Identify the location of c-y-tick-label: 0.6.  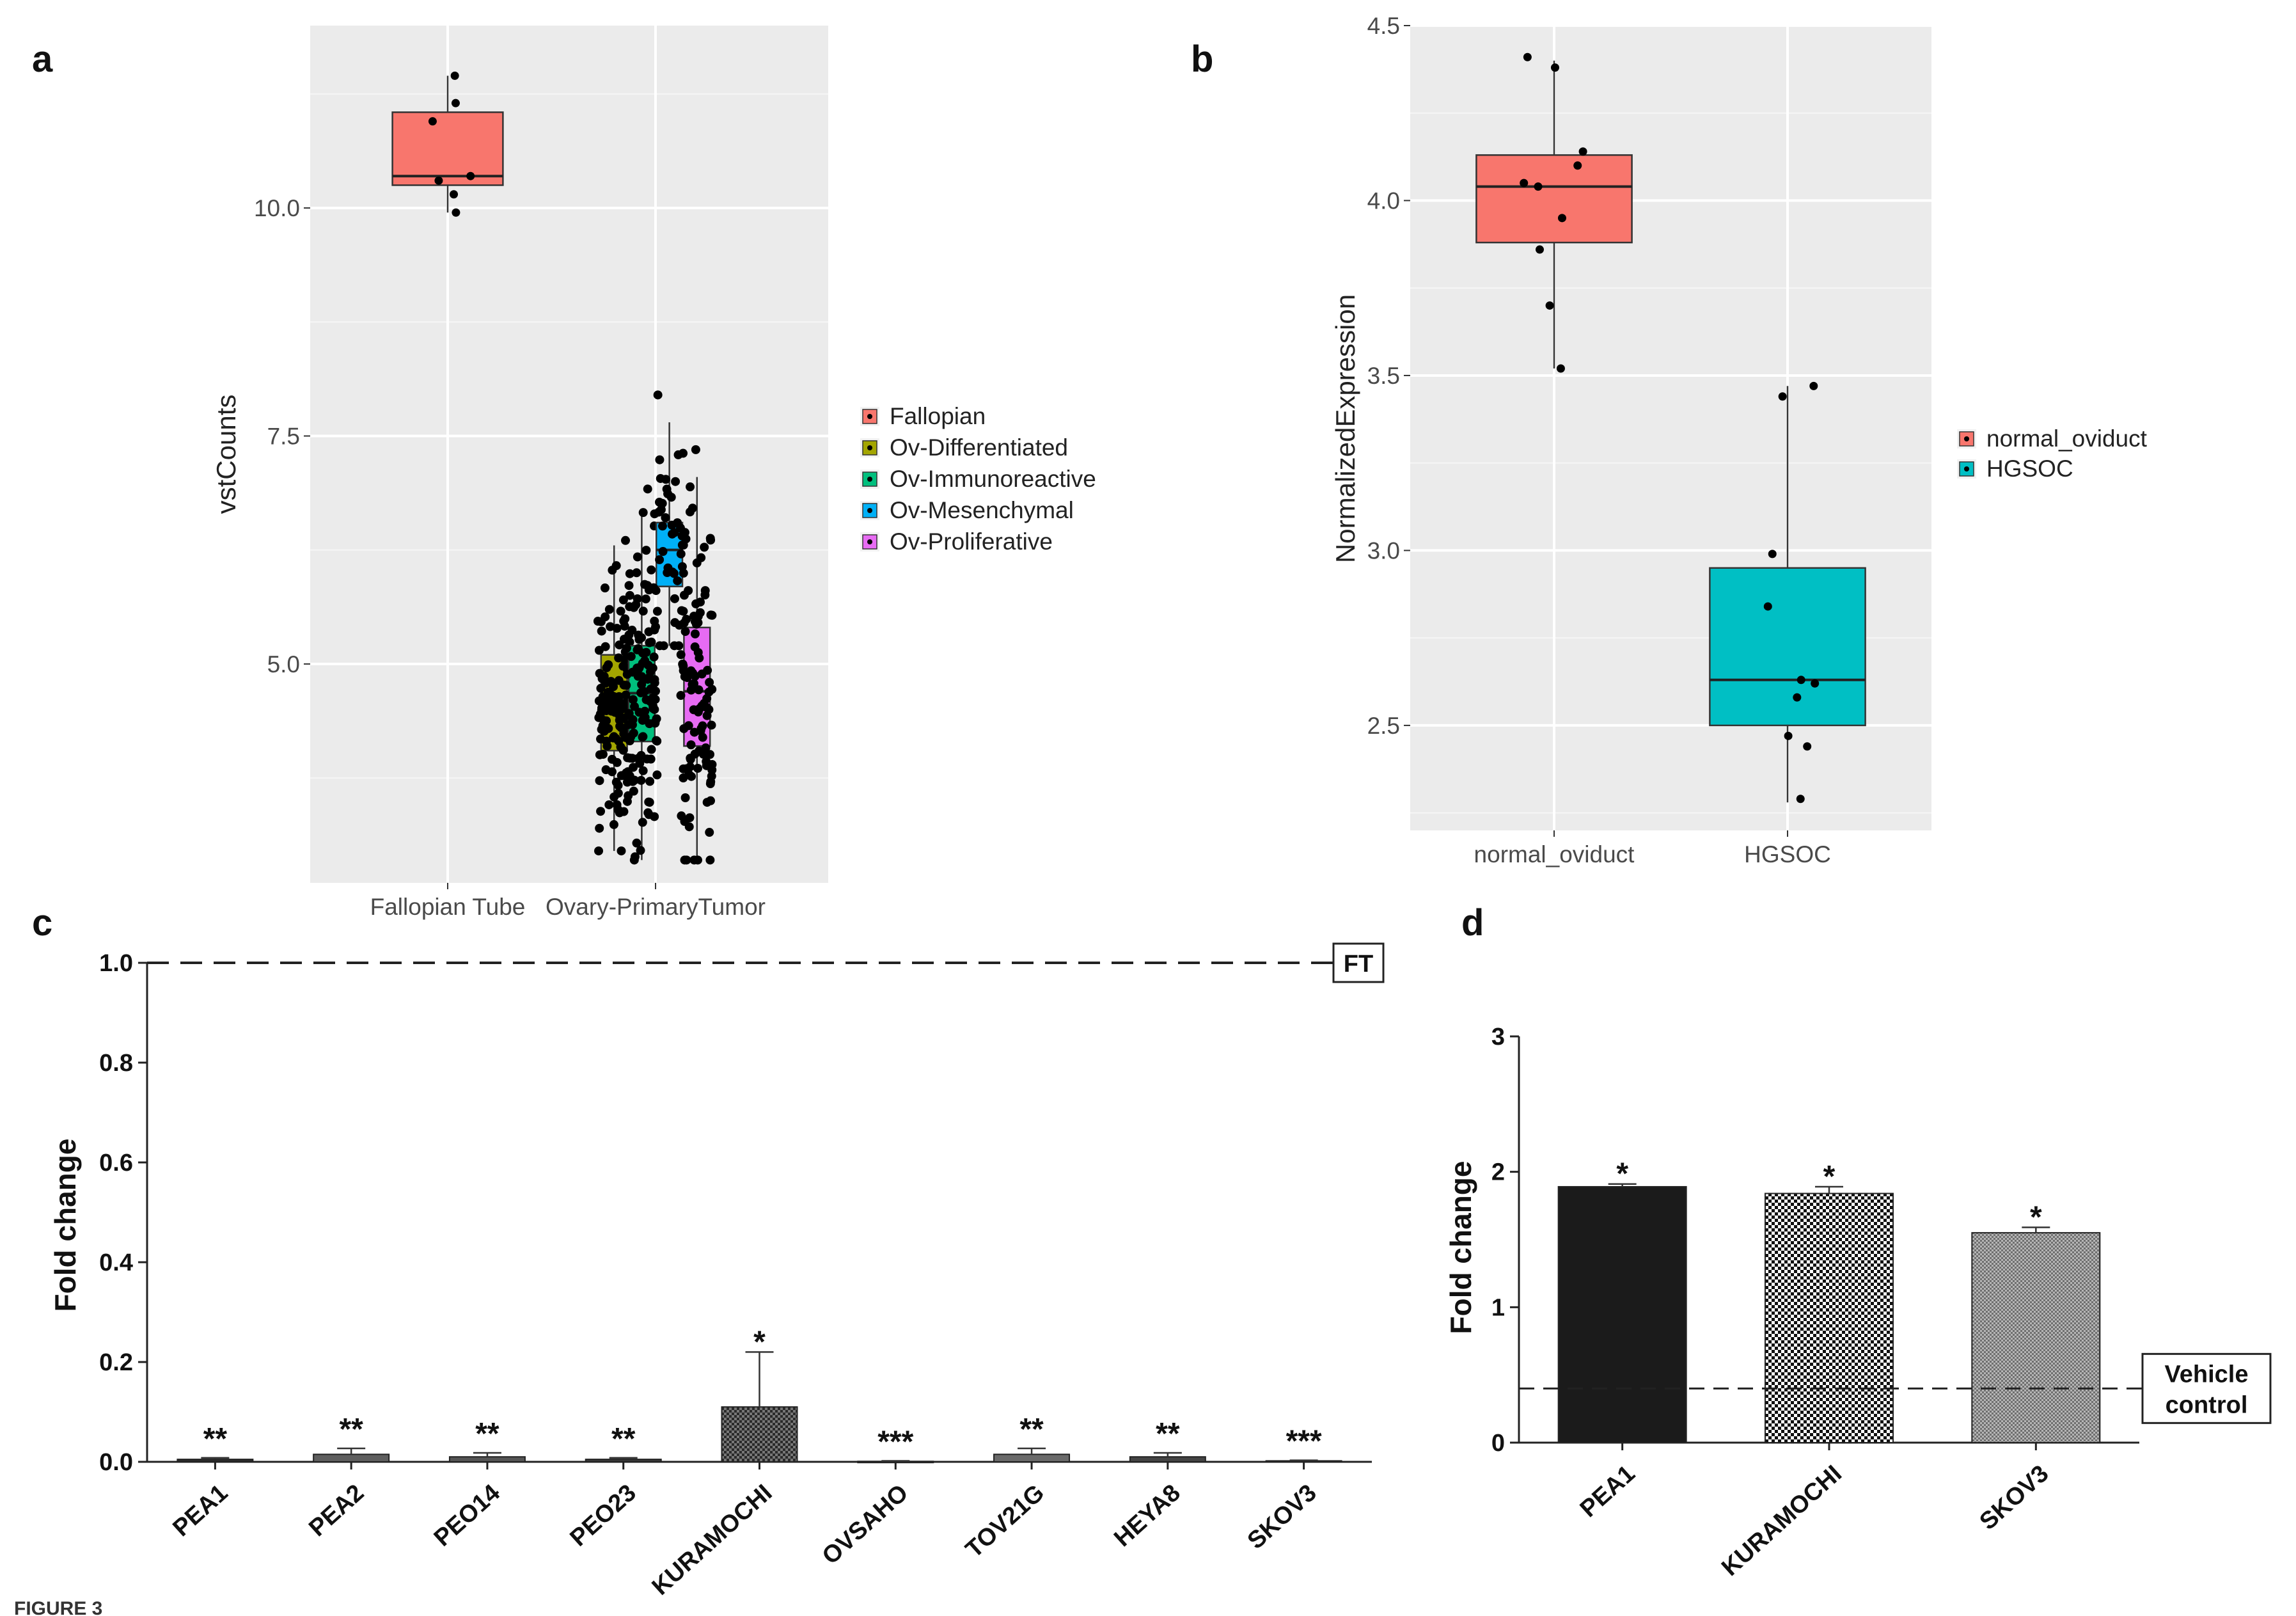
(116, 1163).